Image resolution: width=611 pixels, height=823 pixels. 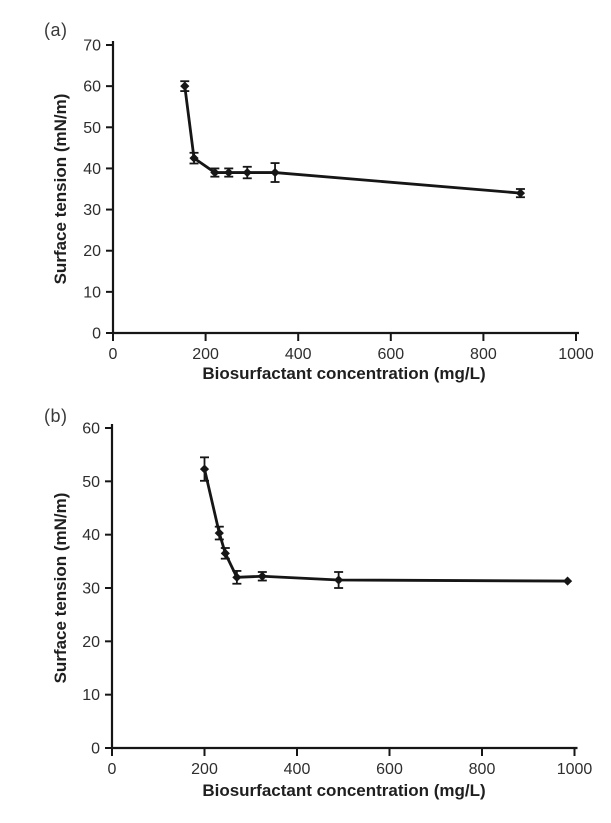 I want to click on panel-label-b: (b), so click(x=56, y=416).